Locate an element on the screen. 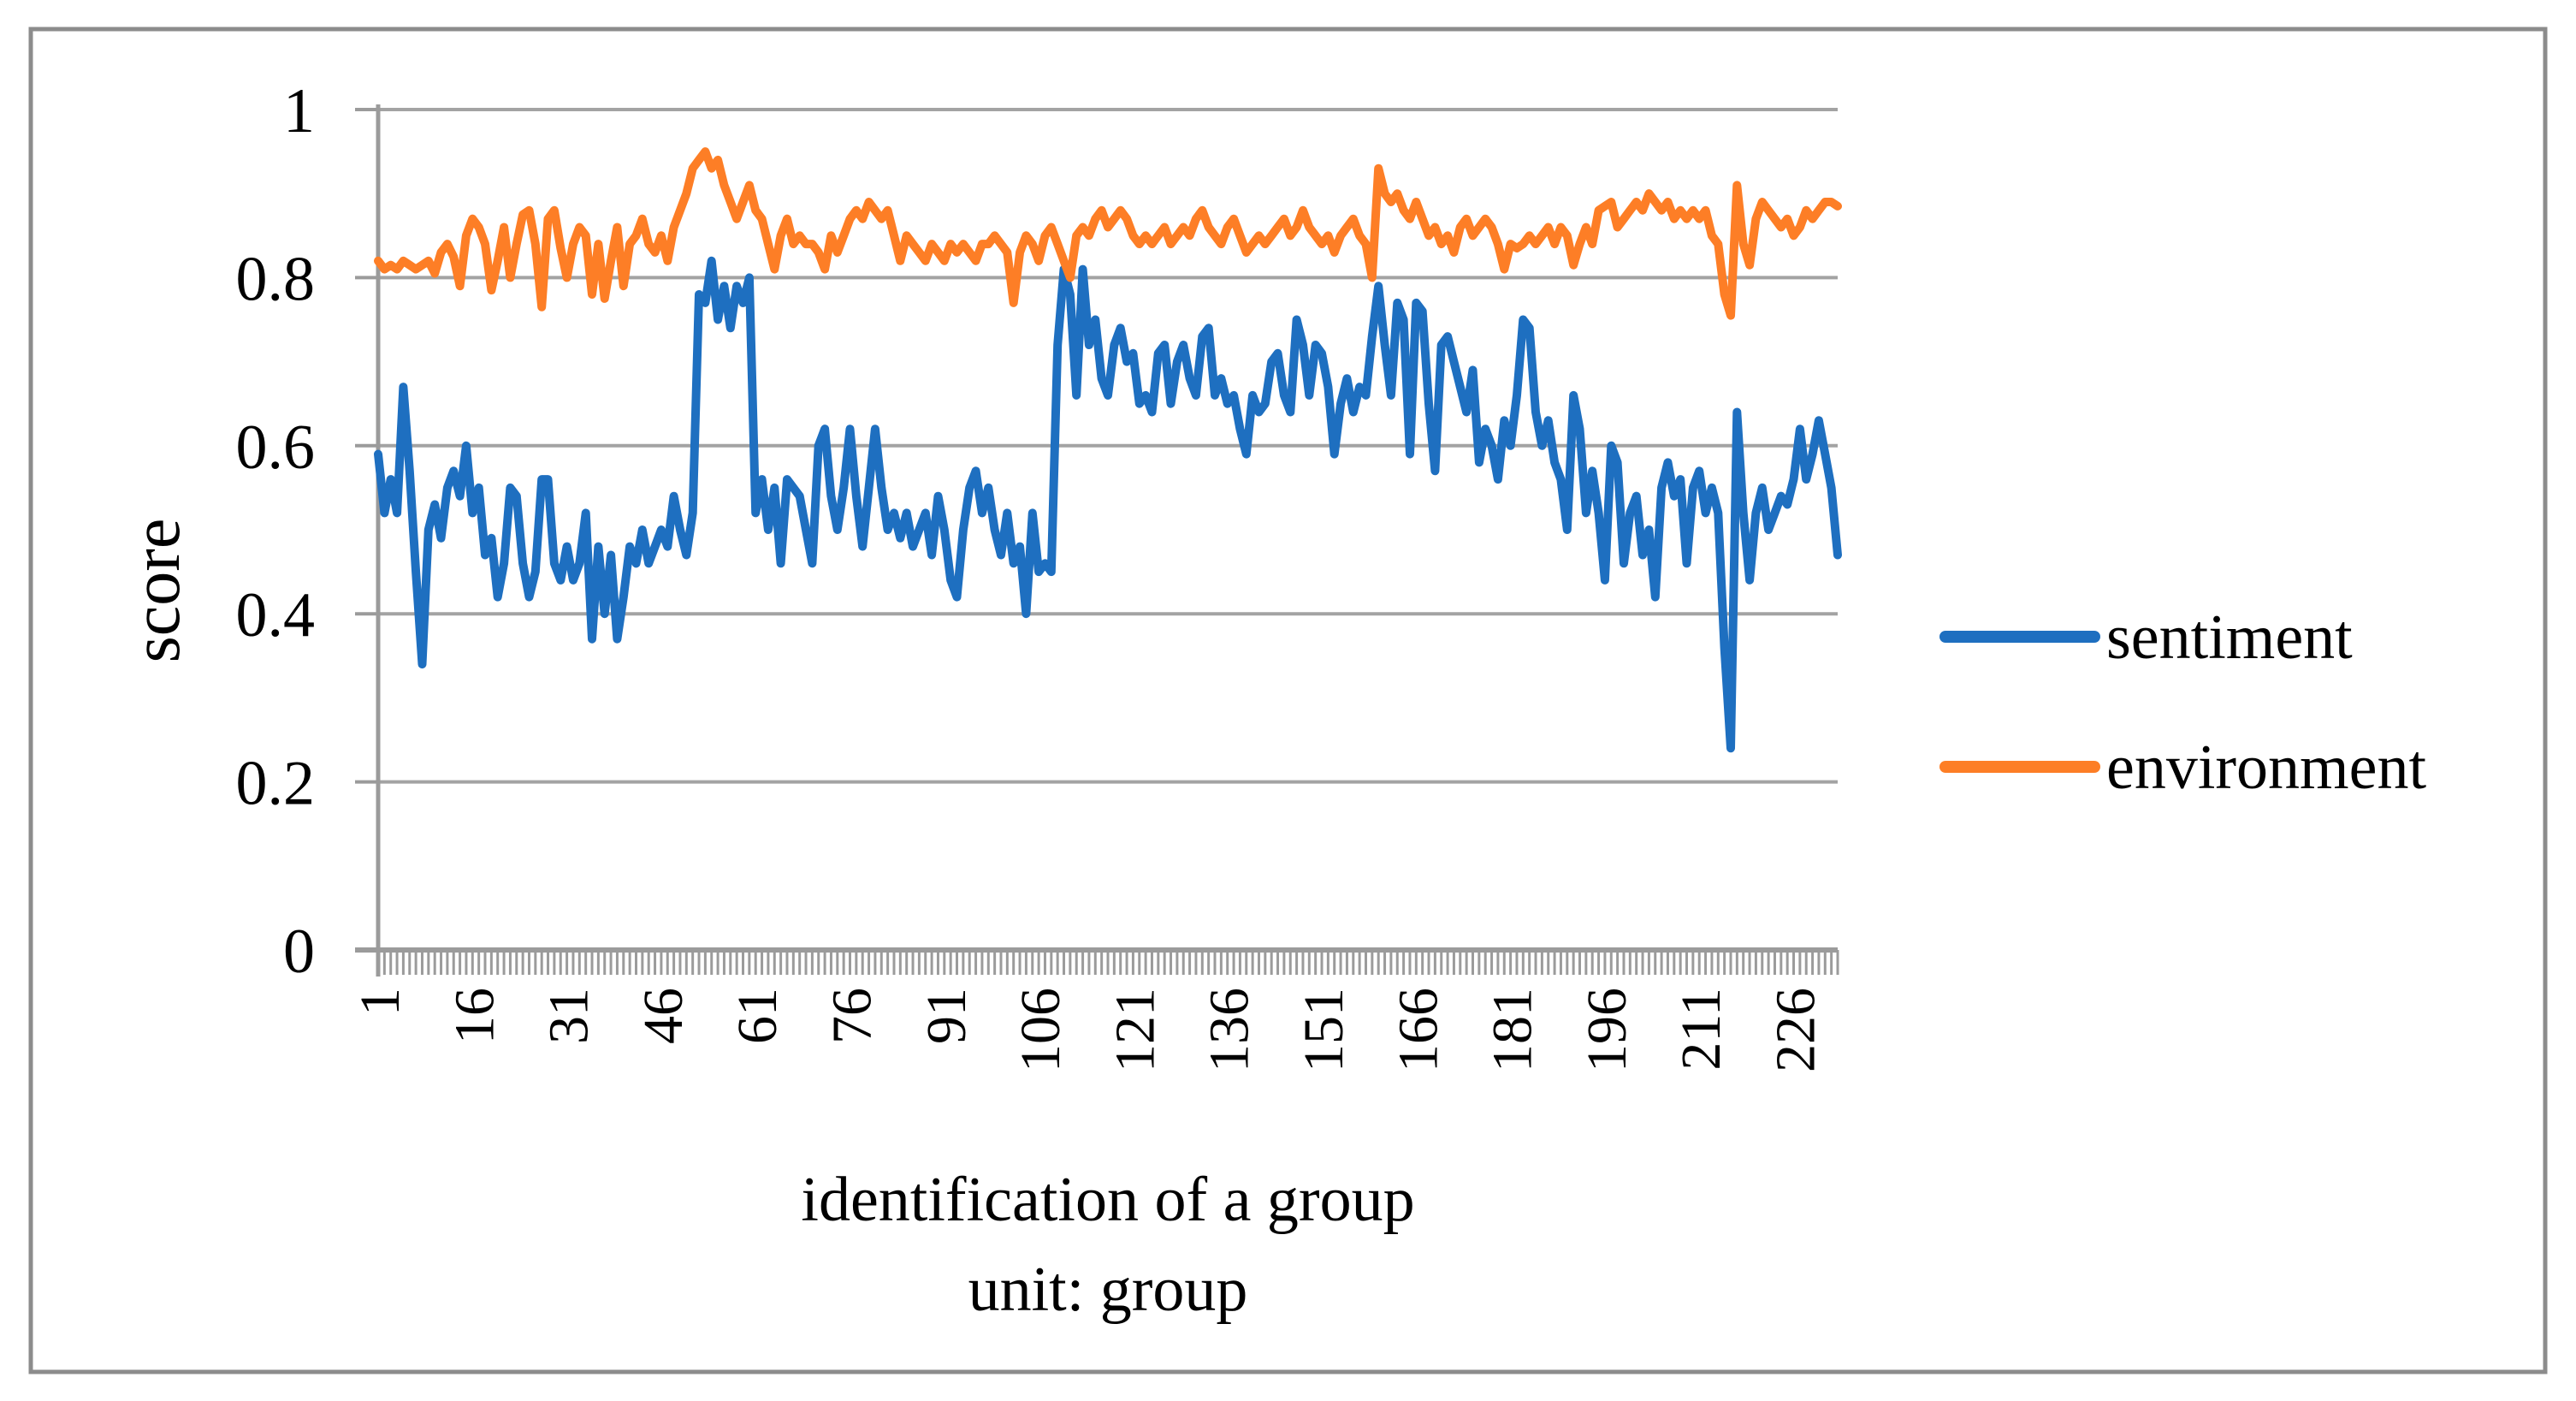 This screenshot has width=2576, height=1401. x-tick-label: 16 is located at coordinates (475, 1016).